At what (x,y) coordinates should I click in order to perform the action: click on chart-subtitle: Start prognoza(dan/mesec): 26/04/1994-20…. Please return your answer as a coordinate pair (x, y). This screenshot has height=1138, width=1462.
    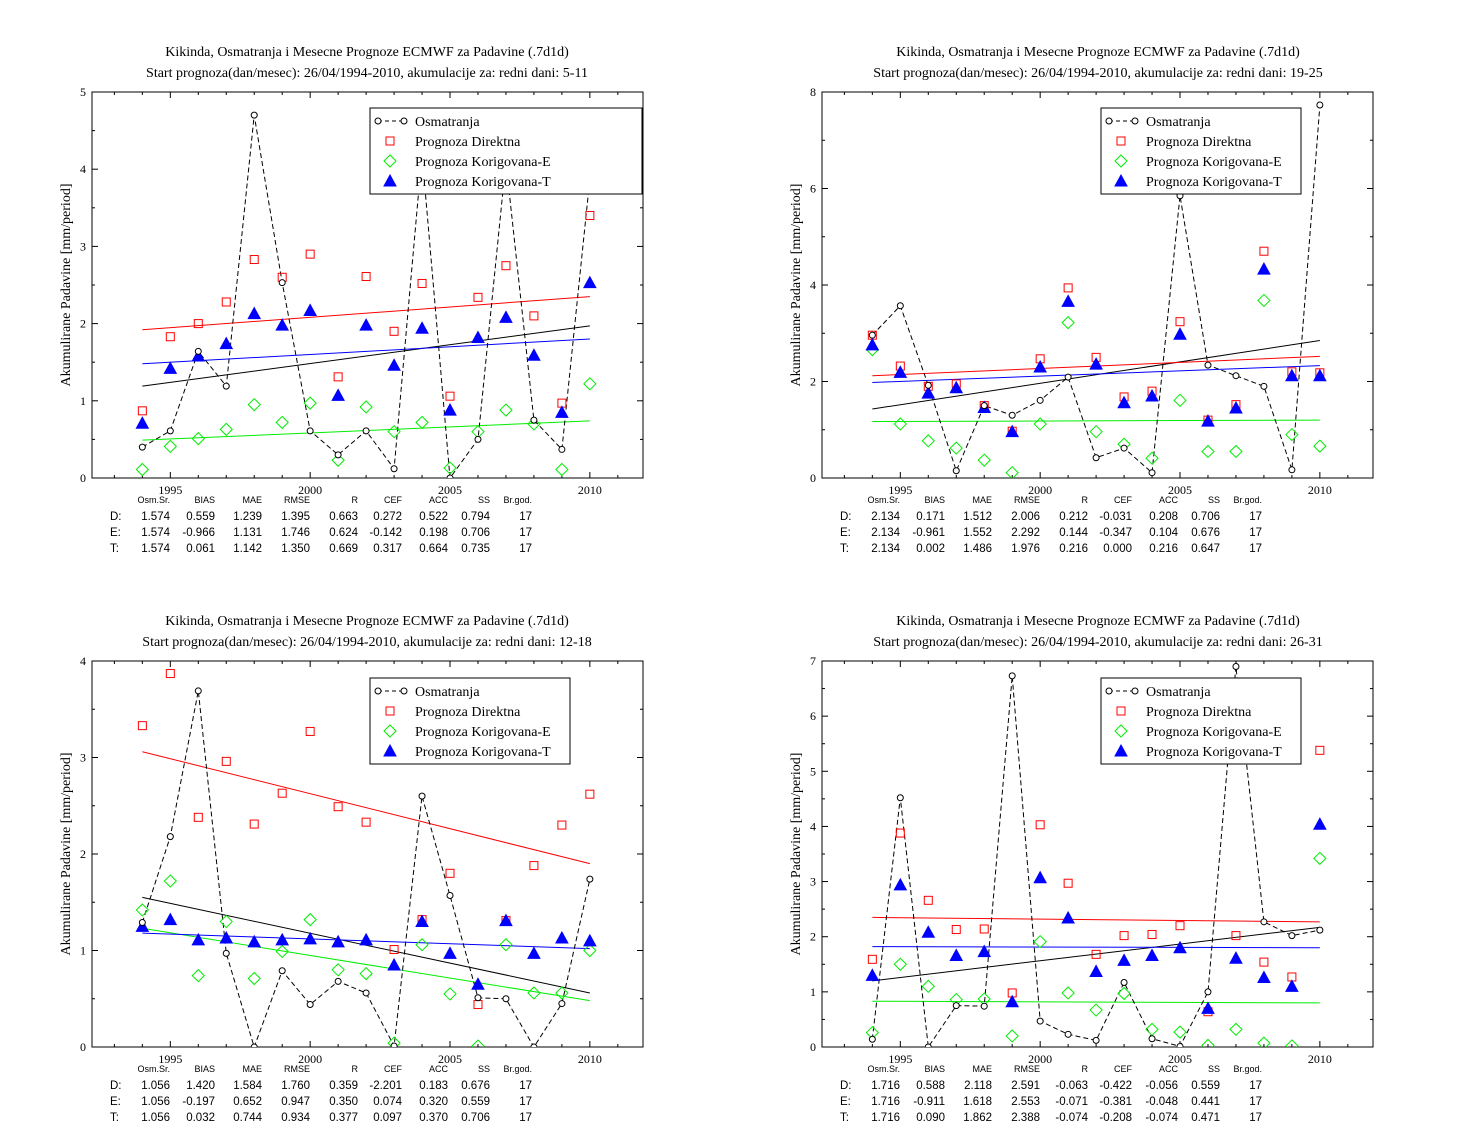
    Looking at the image, I should click on (367, 73).